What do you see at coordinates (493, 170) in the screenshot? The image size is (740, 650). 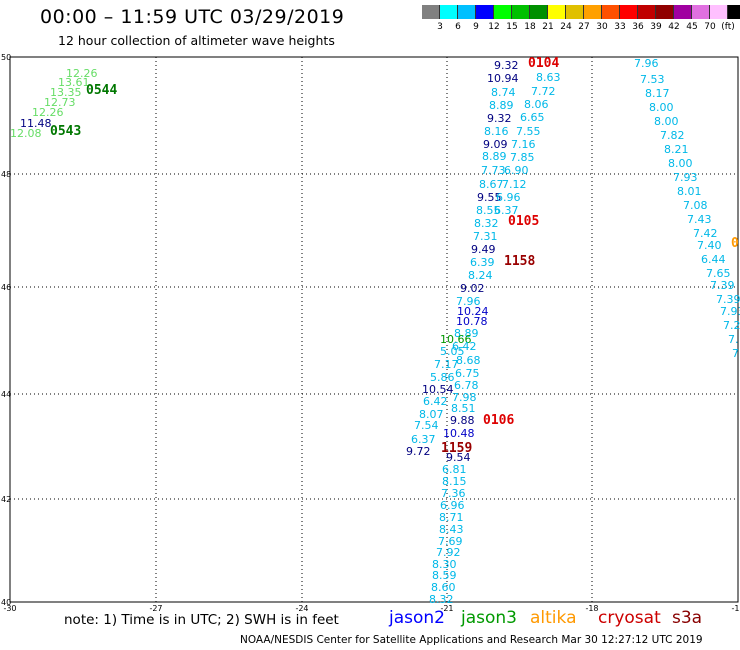 I see `wave-height-value: 7.73` at bounding box center [493, 170].